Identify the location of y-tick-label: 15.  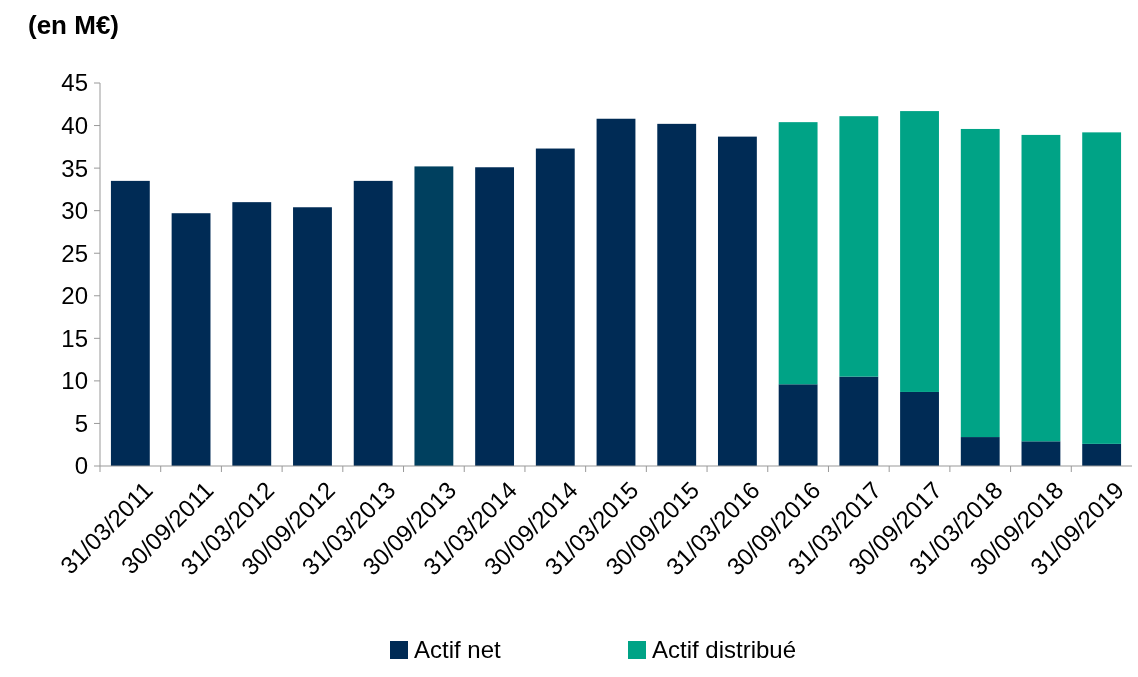
(74, 338).